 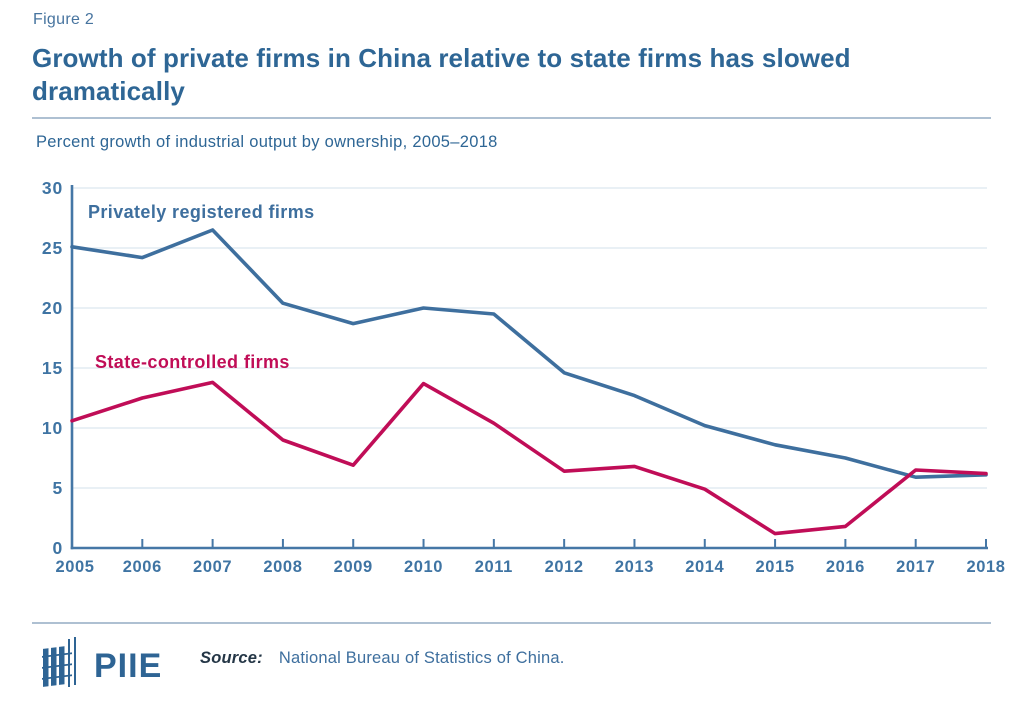 I want to click on piie-logo: PIIE, so click(x=102, y=665).